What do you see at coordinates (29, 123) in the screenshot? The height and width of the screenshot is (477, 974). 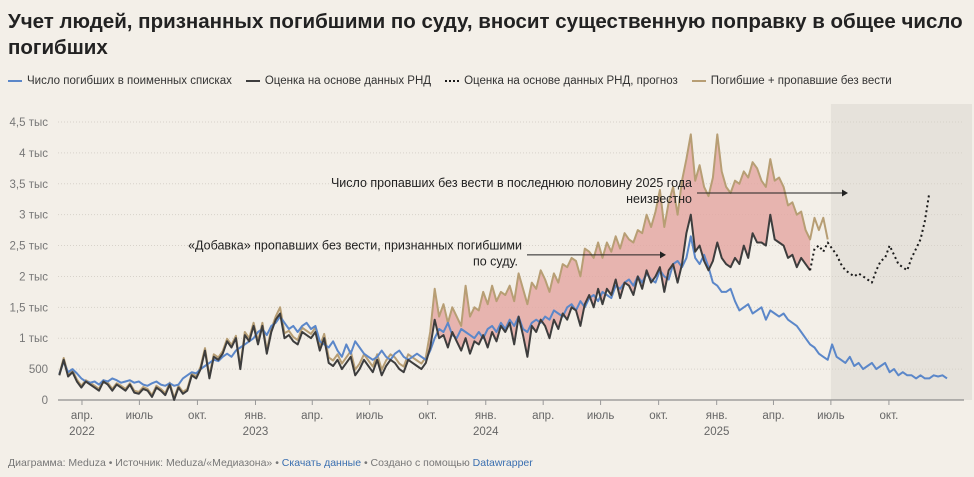 I see `y-tick-label: 4,5 тыс` at bounding box center [29, 123].